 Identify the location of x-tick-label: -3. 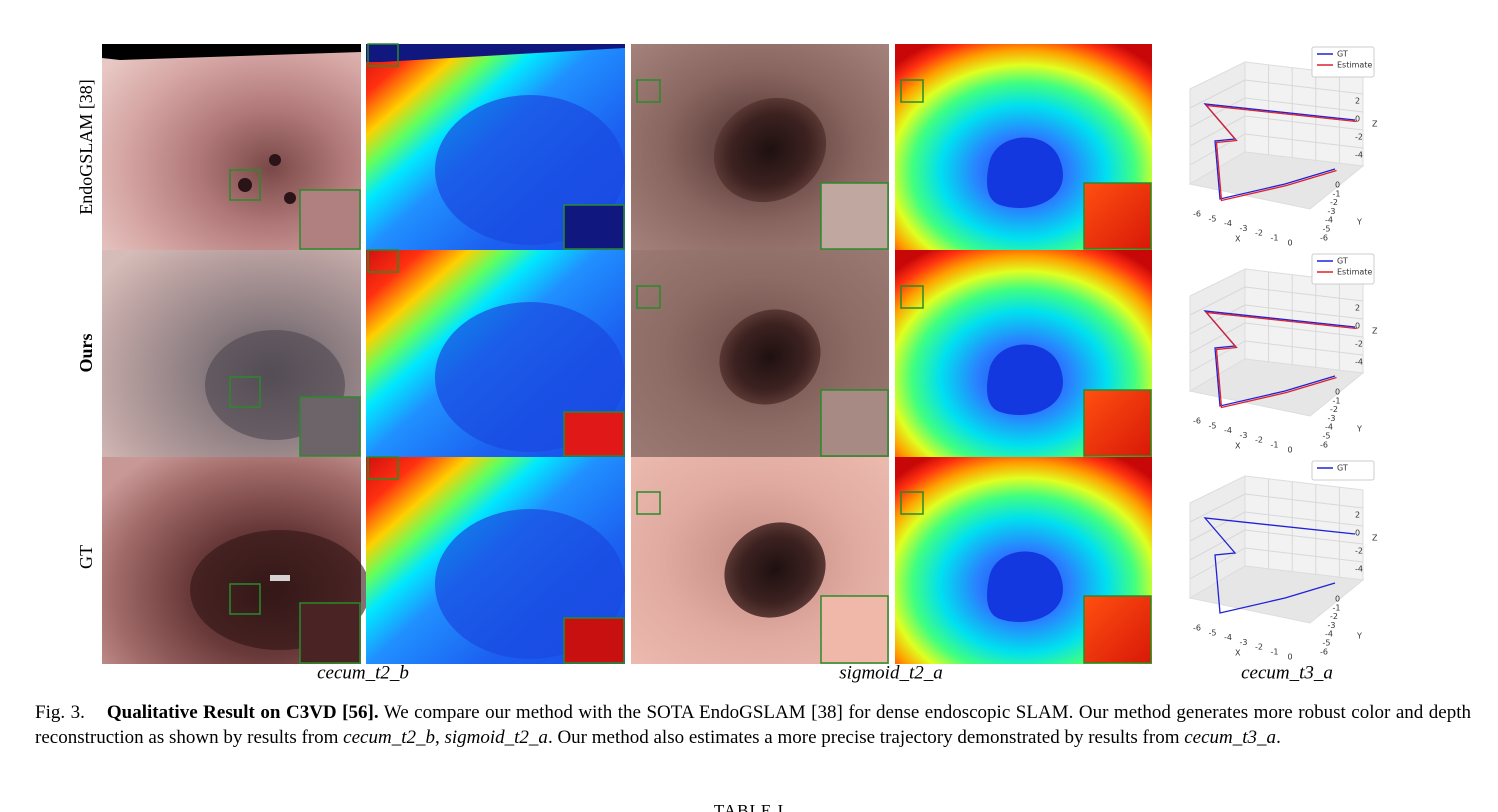
(1244, 435).